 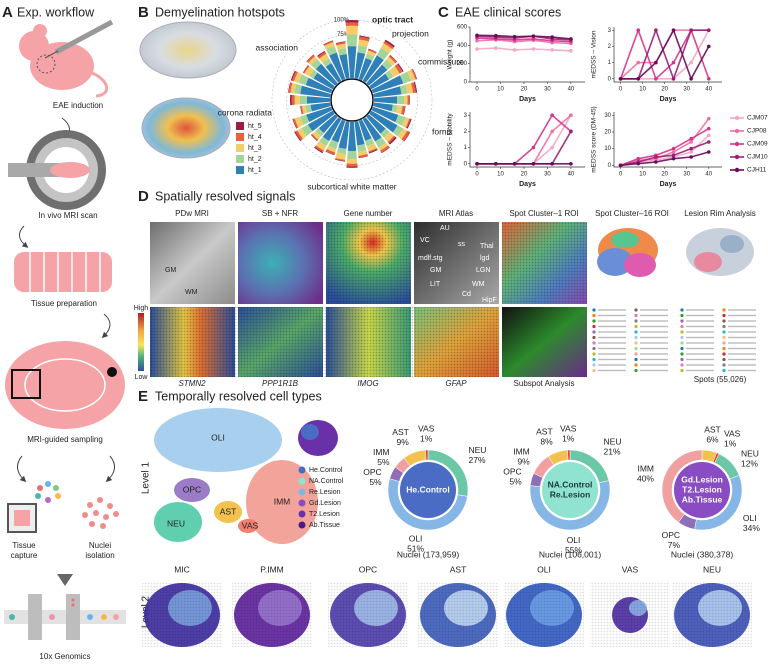 I want to click on tract-annotation: optic tract, so click(x=392, y=19).